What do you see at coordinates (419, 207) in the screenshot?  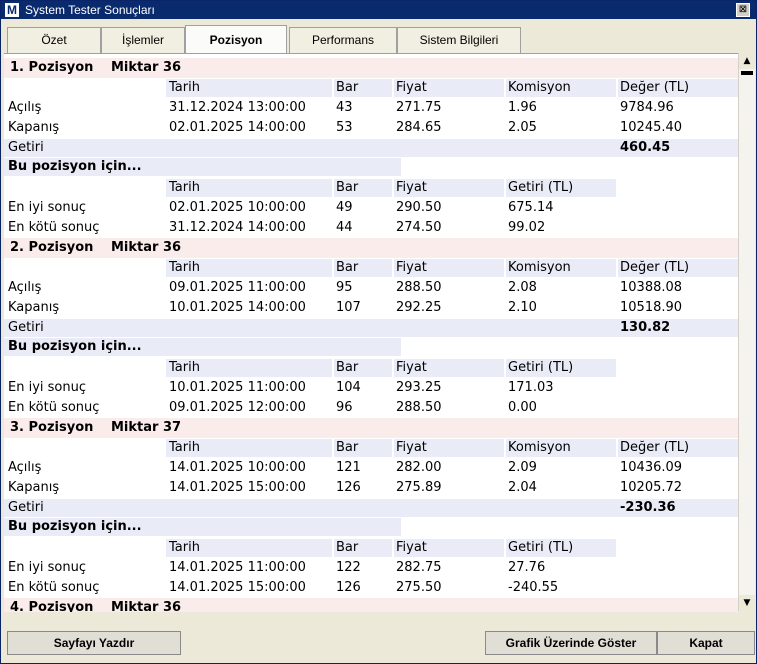 I see `fiyat-value: 290.50` at bounding box center [419, 207].